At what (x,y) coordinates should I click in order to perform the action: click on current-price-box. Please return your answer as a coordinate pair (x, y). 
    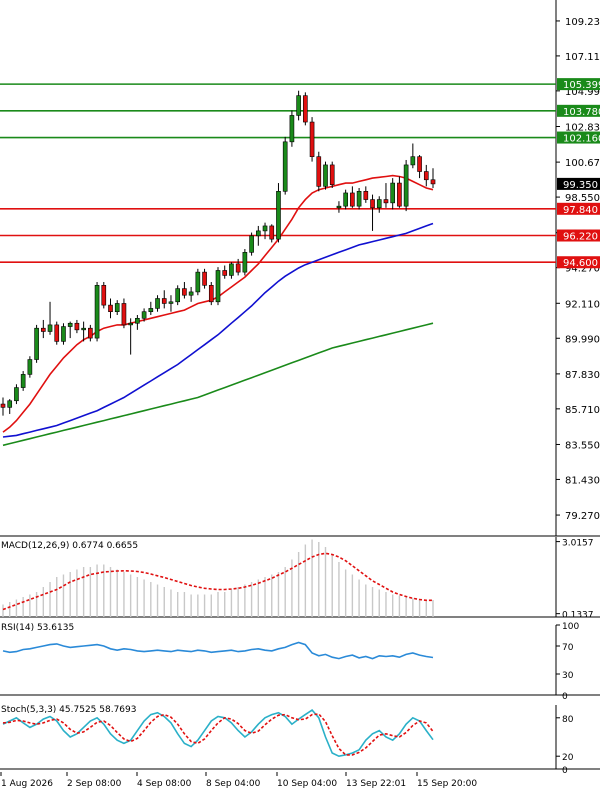
    Looking at the image, I should click on (578, 183).